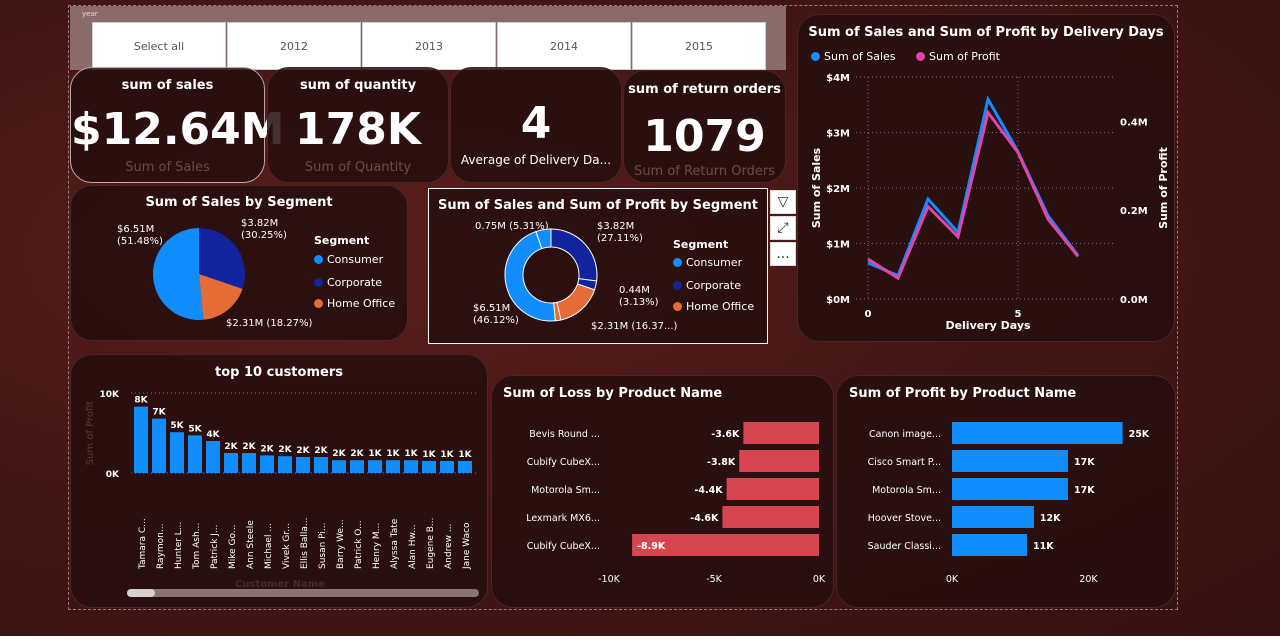 The height and width of the screenshot is (640, 1280). I want to click on x-tick: -5K, so click(714, 579).